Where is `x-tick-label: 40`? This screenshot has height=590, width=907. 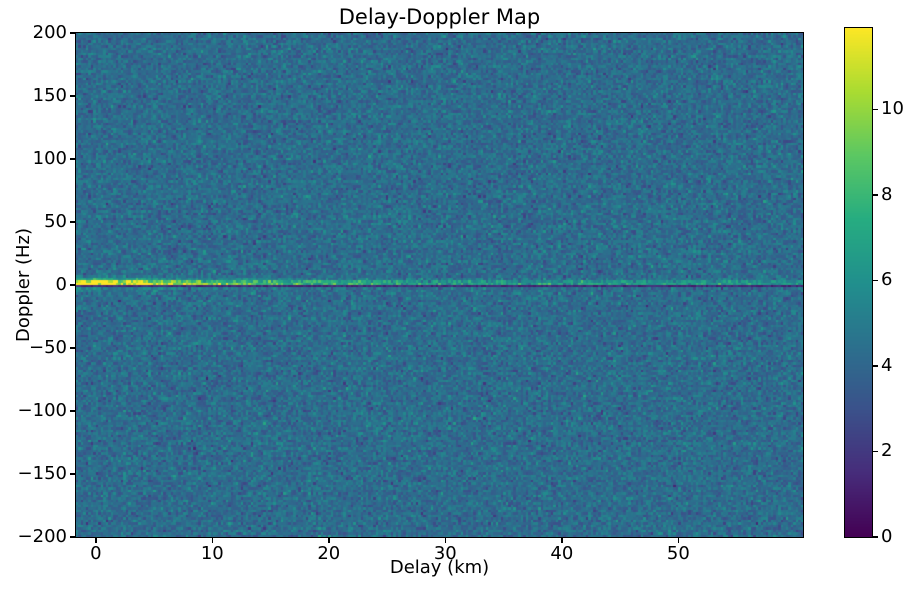
x-tick-label: 40 is located at coordinates (562, 553).